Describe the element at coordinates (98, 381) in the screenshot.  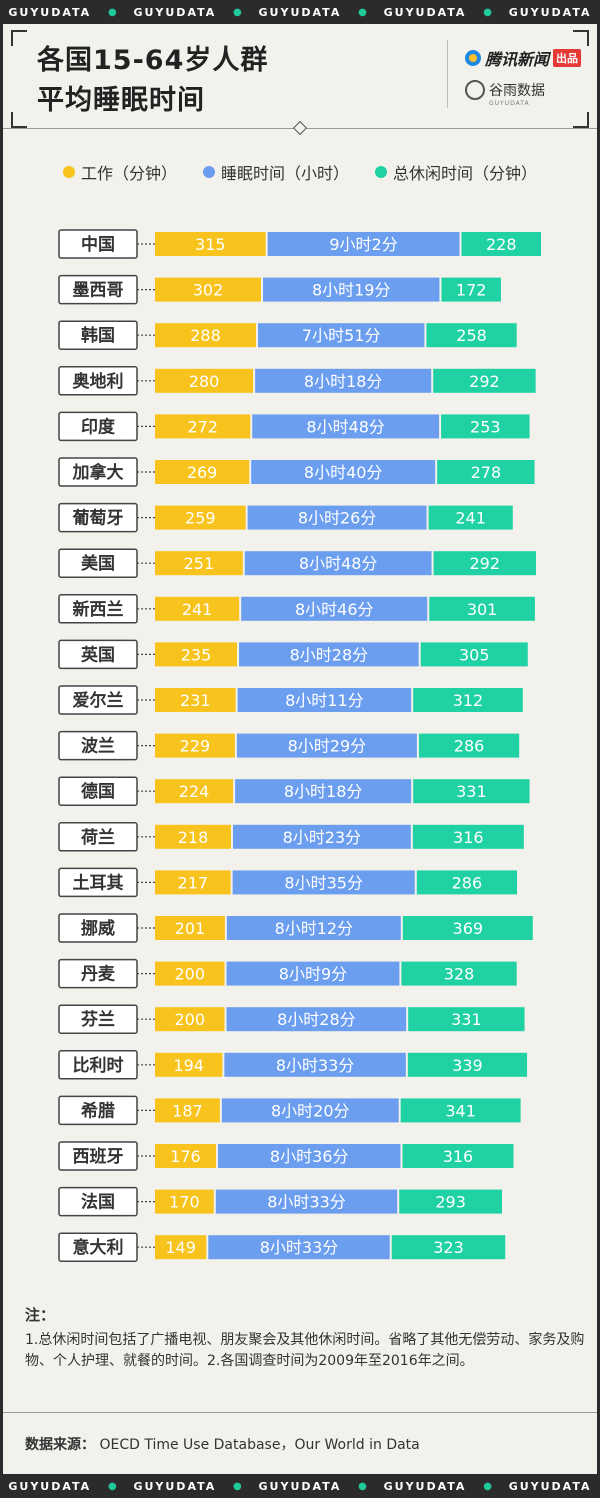
I see `country-label: 奥地利` at that location.